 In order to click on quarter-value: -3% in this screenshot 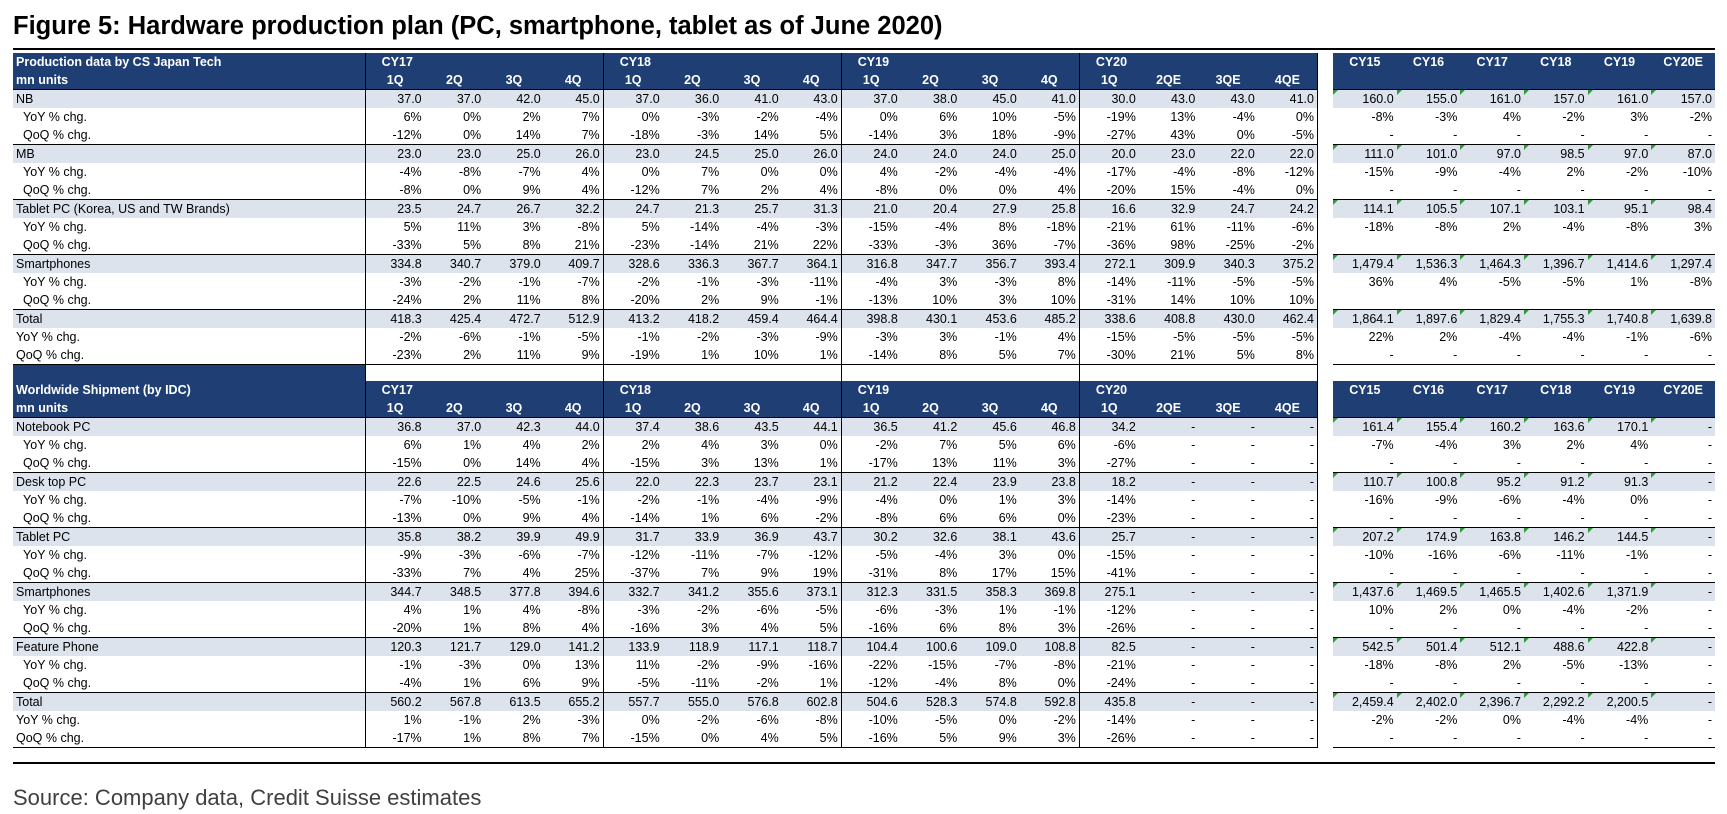, I will do `click(946, 610)`.